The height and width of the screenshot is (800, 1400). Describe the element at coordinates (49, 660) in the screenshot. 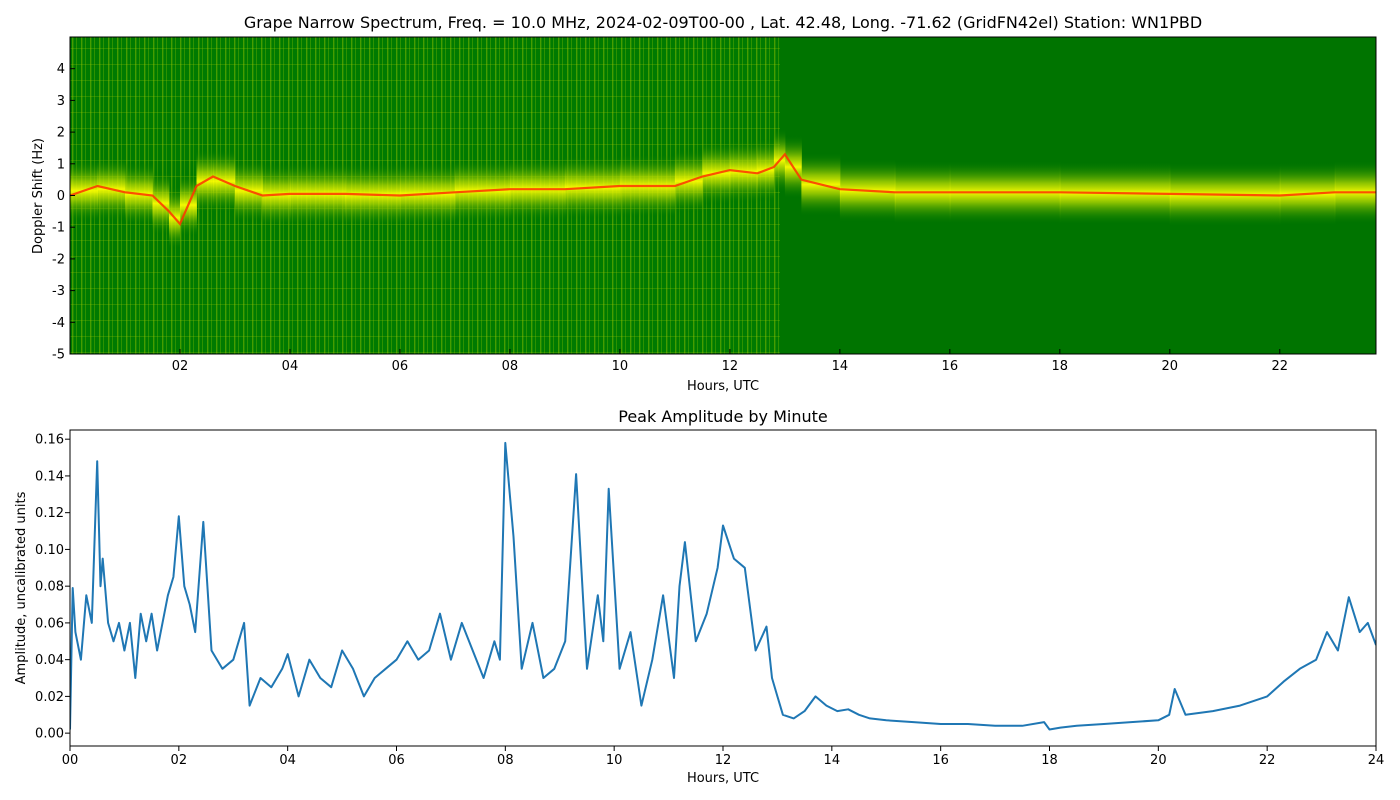

I see `amplitude-ytick-label: 0.04` at that location.